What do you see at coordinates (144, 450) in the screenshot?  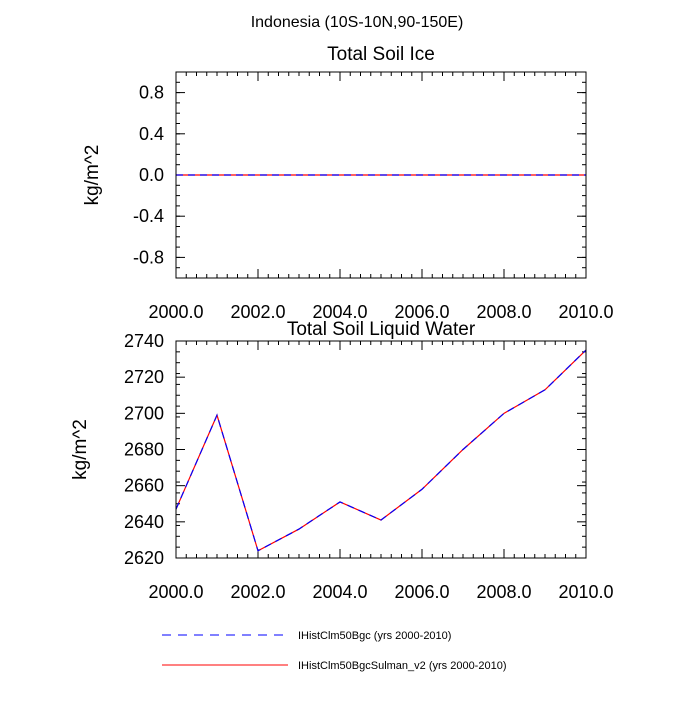 I see `y-tick-label: 2680` at bounding box center [144, 450].